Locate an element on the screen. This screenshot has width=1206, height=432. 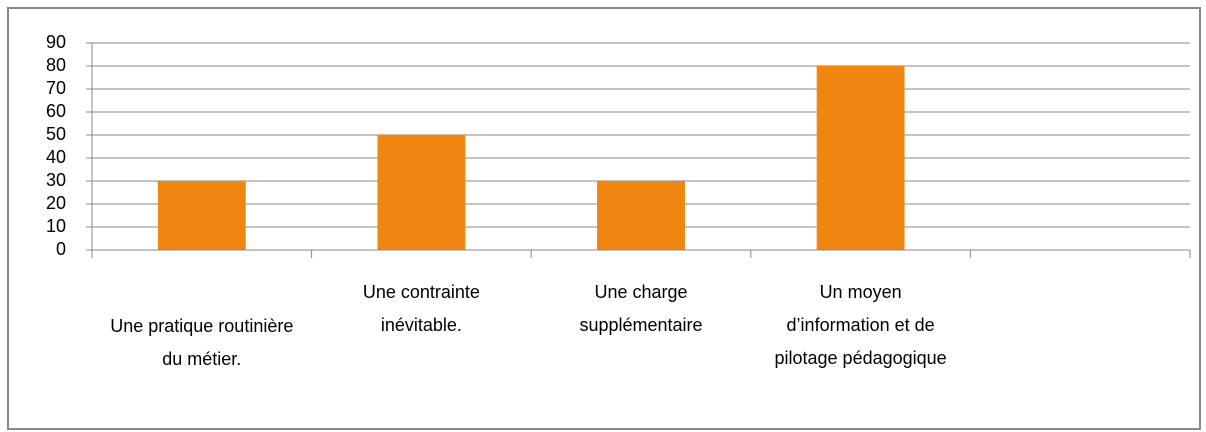
y-tick-label: 80 is located at coordinates (56, 65).